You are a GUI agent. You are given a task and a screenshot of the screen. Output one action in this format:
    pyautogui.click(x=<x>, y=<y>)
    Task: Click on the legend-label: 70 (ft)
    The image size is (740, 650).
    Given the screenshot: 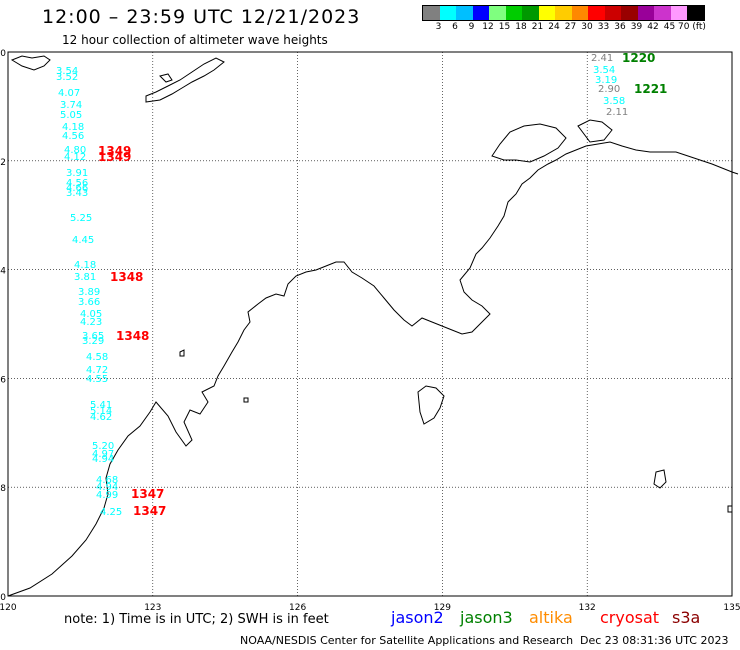 What is the action you would take?
    pyautogui.click(x=692, y=27)
    